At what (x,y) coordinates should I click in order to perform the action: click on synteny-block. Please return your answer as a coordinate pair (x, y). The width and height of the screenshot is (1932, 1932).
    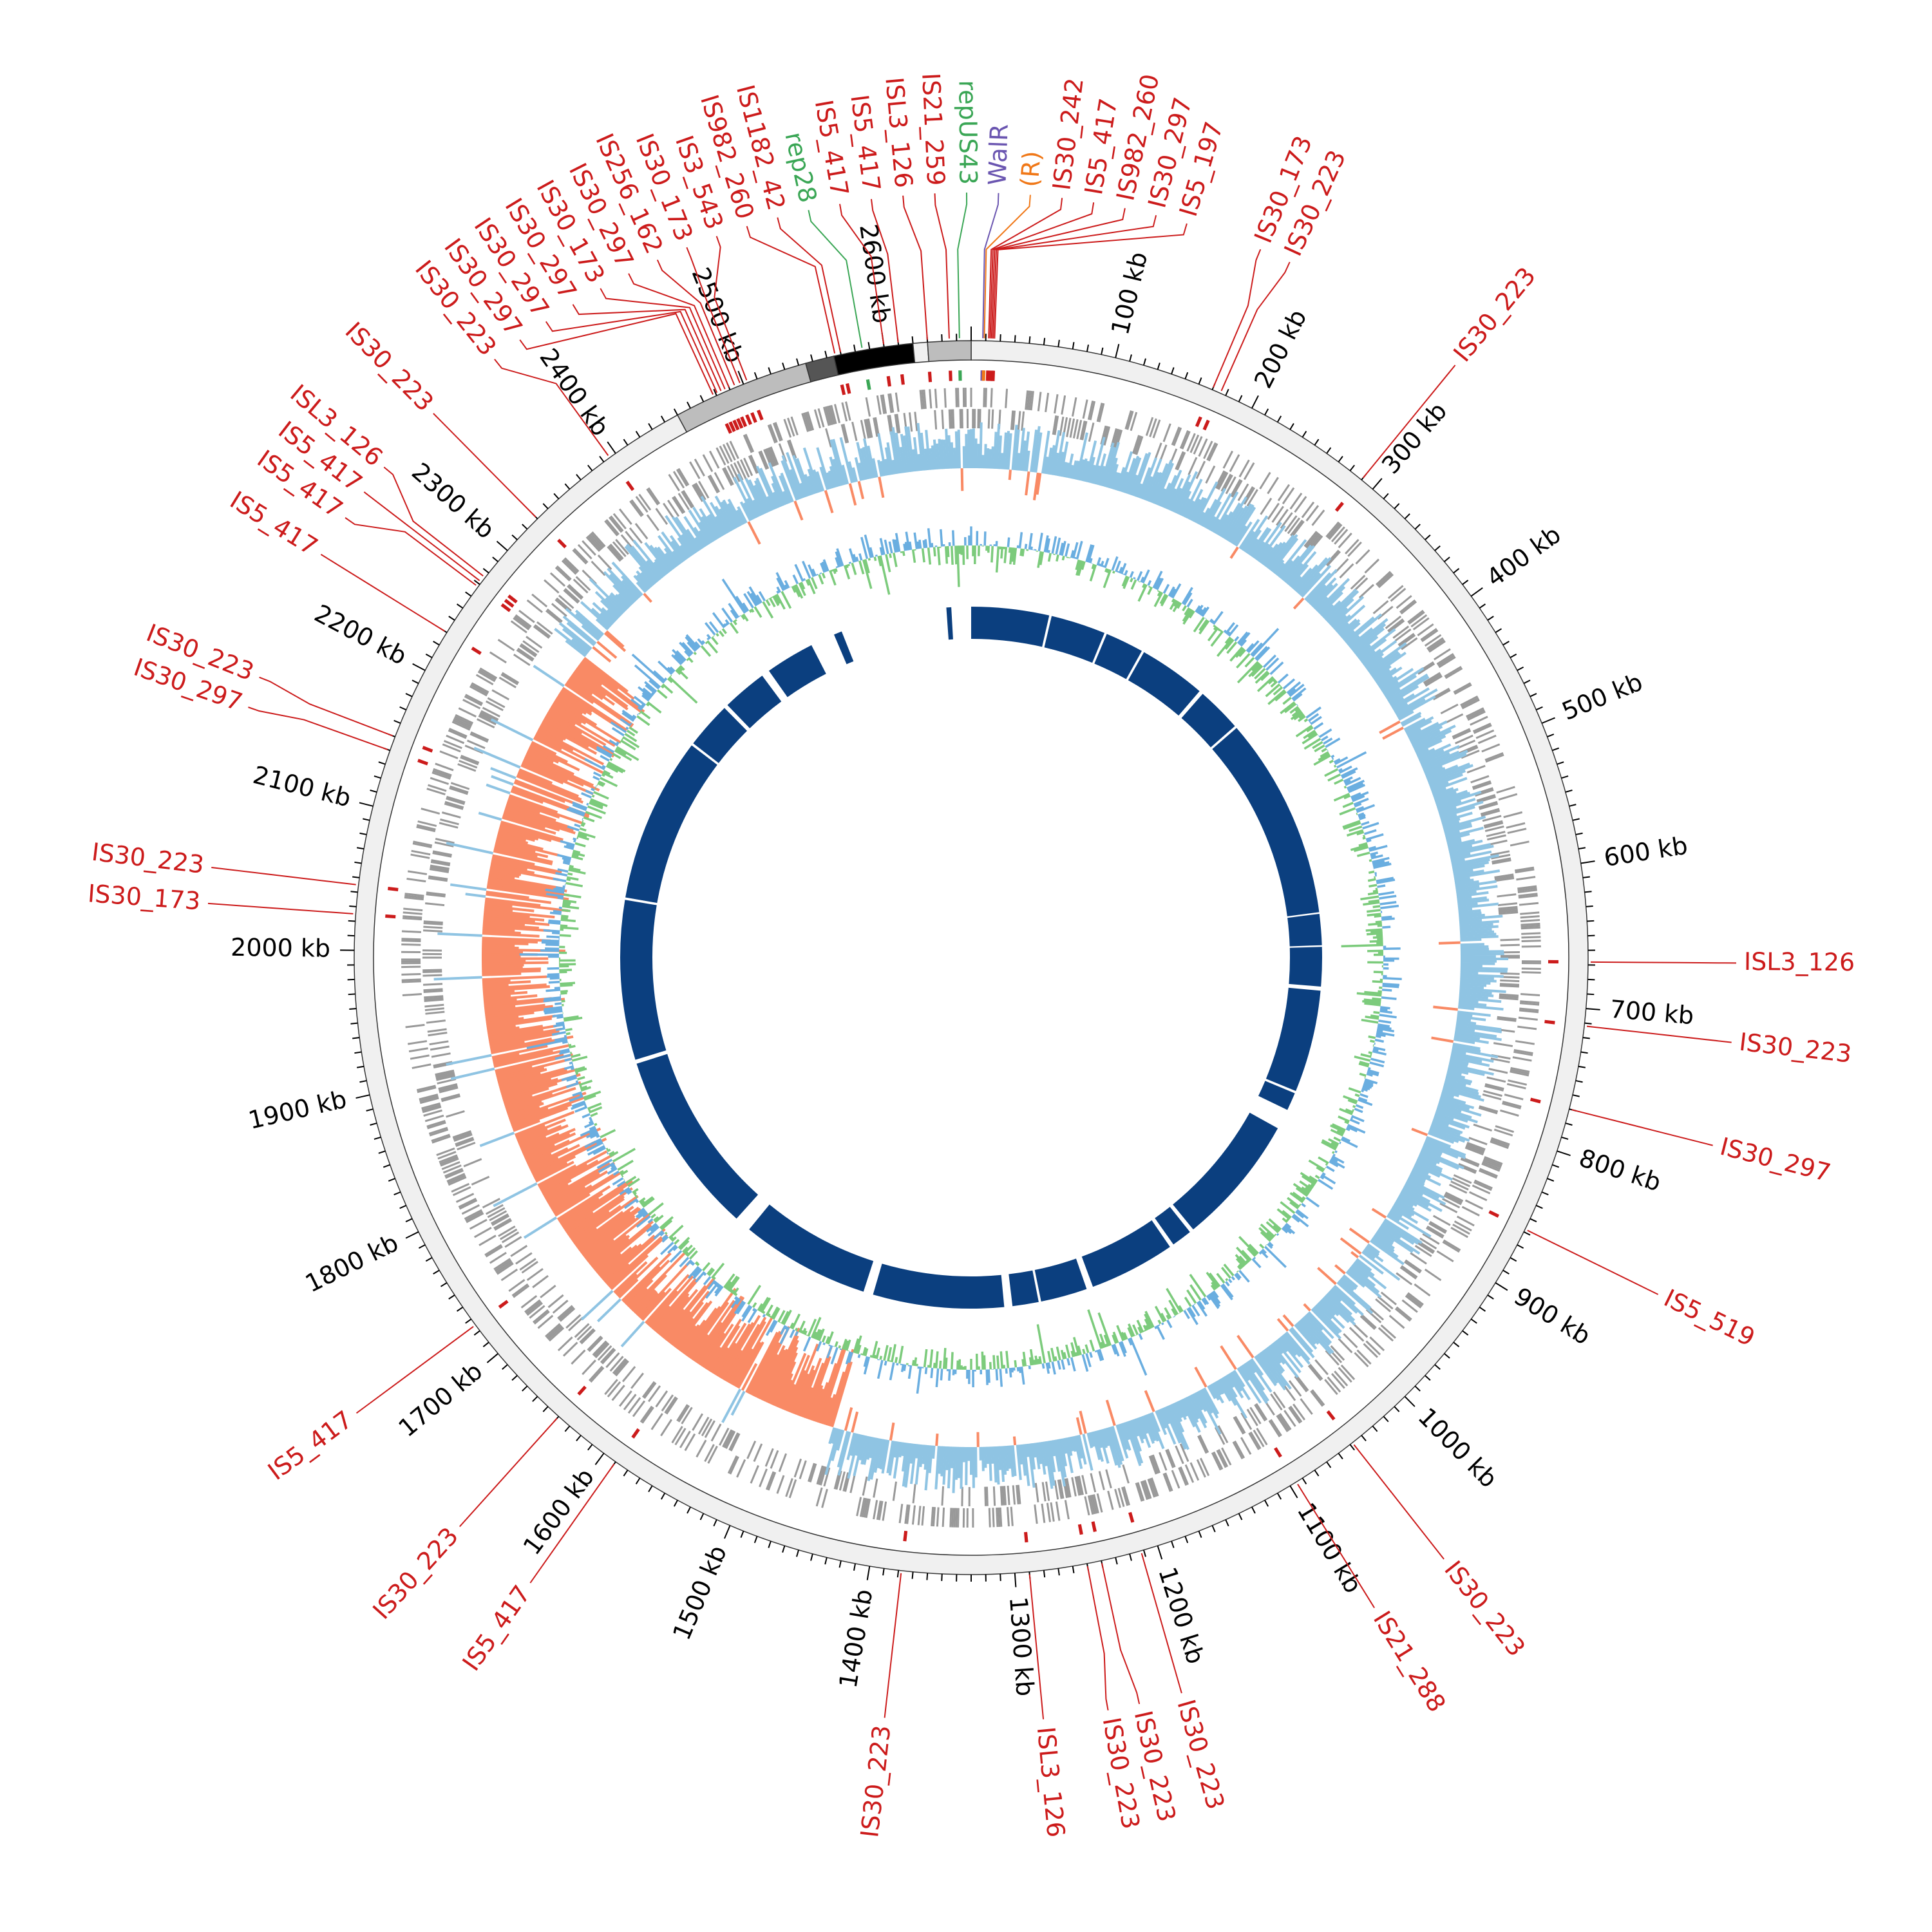
    Looking at the image, I should click on (1060, 1280).